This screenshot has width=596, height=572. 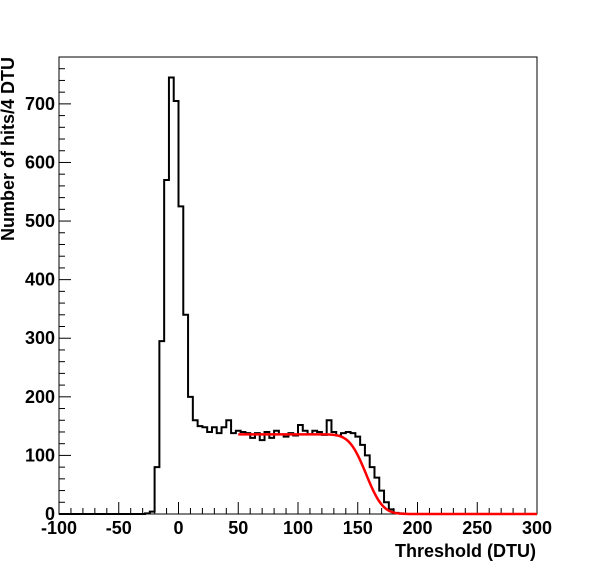 I want to click on x-tick-label: -50, so click(x=119, y=528).